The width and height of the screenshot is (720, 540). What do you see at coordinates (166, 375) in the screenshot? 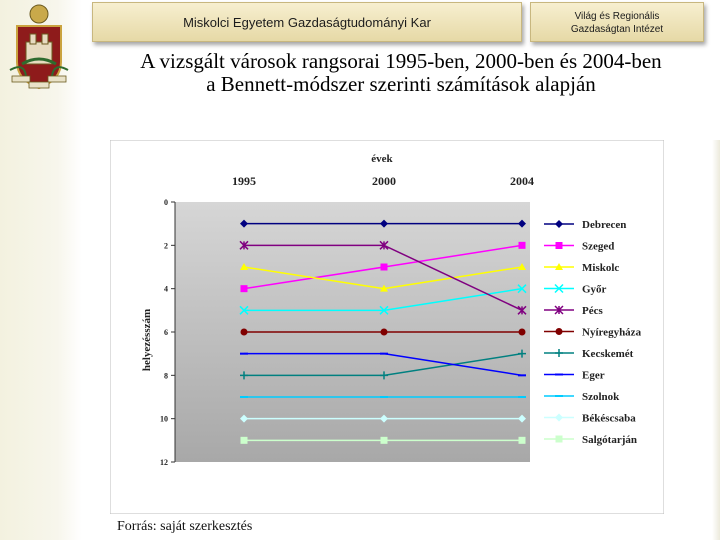
I see `y-tick-label-8: 8` at bounding box center [166, 375].